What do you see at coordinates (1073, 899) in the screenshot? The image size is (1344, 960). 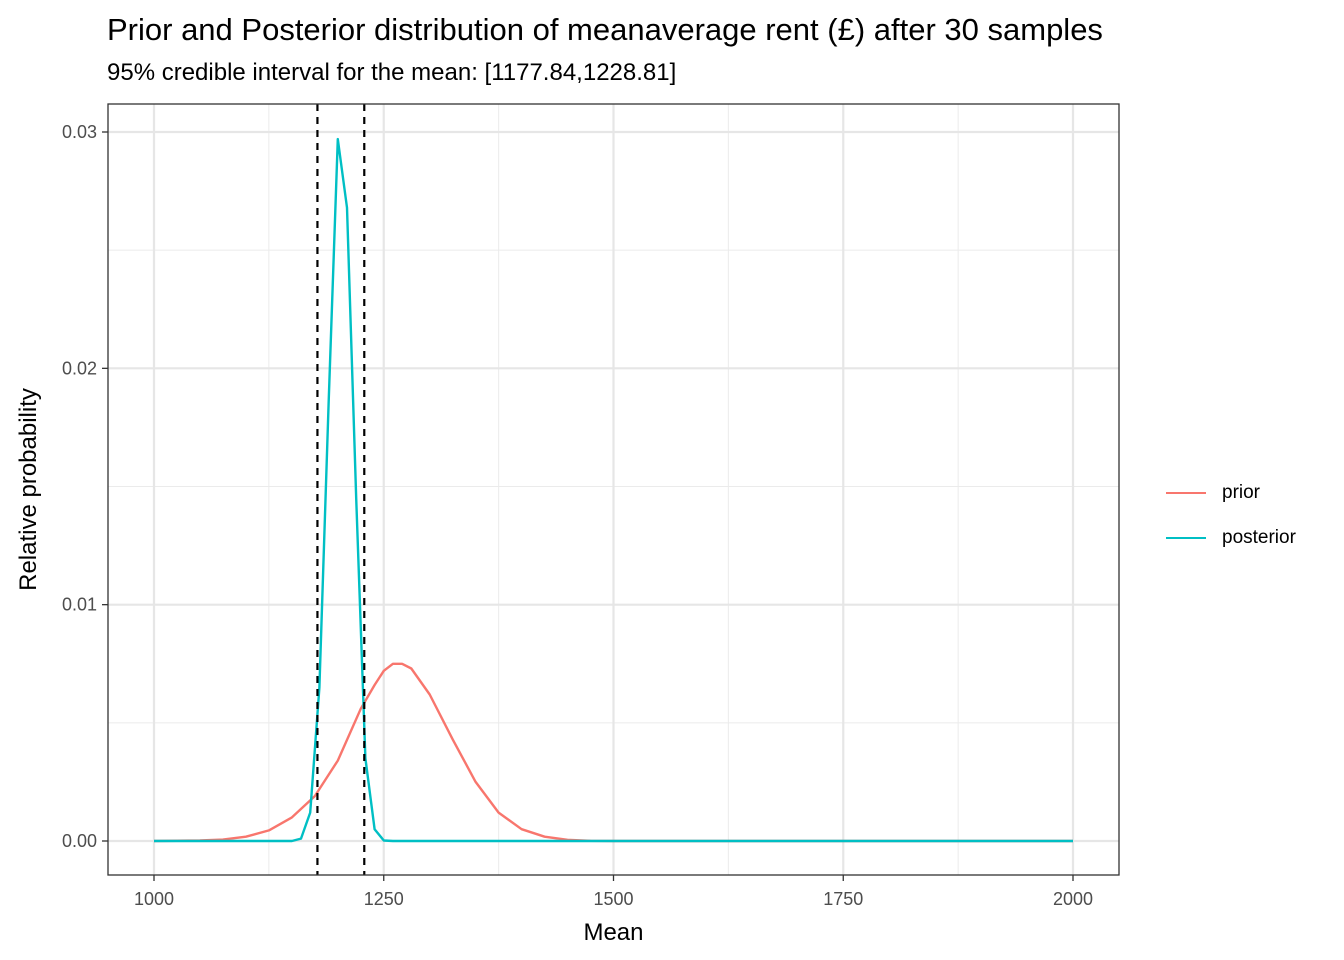 I see `x-tick-label: 2000` at bounding box center [1073, 899].